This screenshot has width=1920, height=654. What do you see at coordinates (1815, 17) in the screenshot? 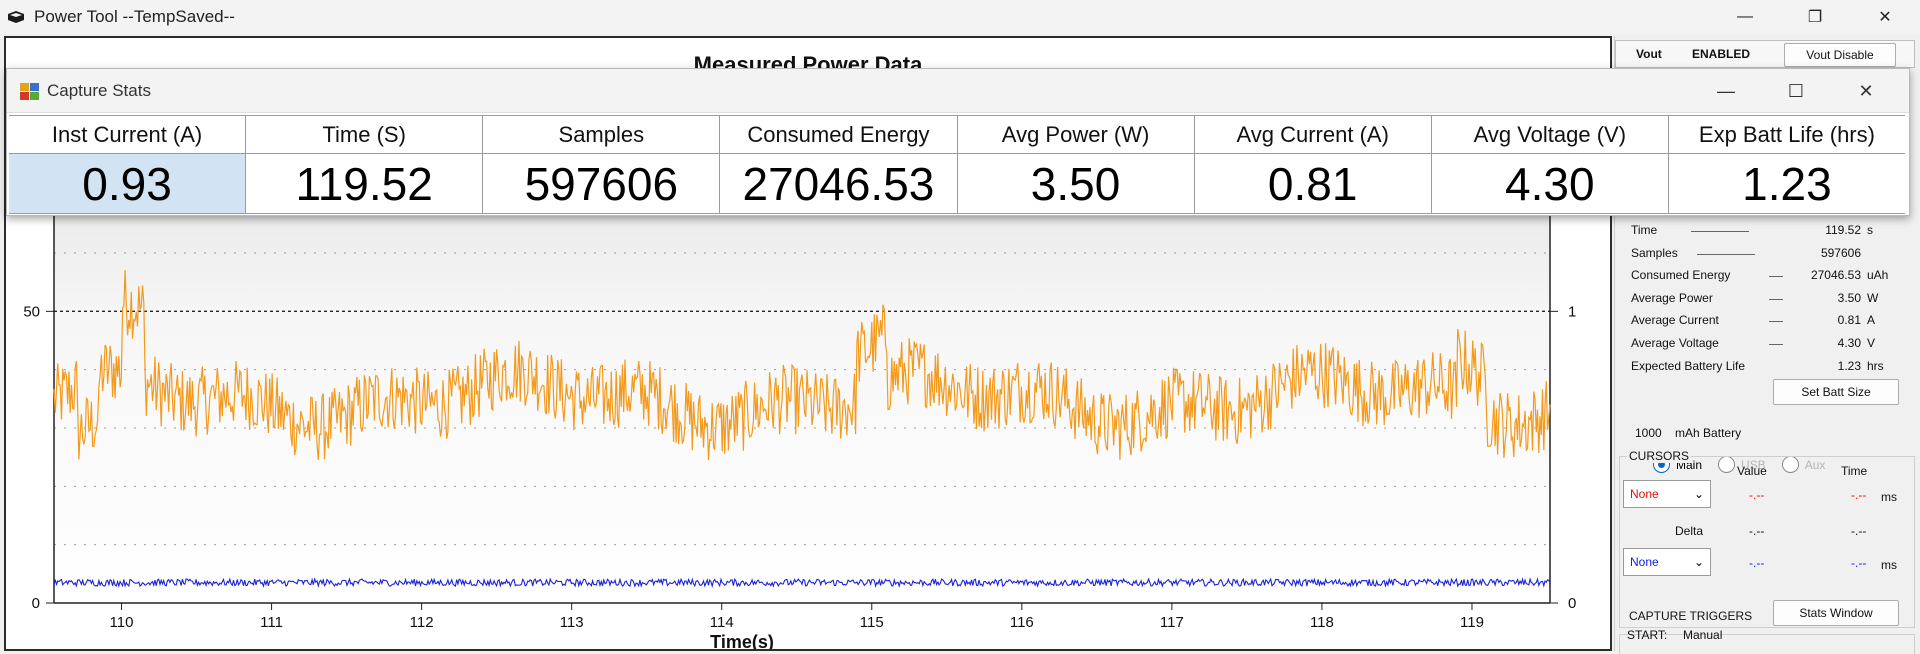
I see `restore-button: ❐` at bounding box center [1815, 17].